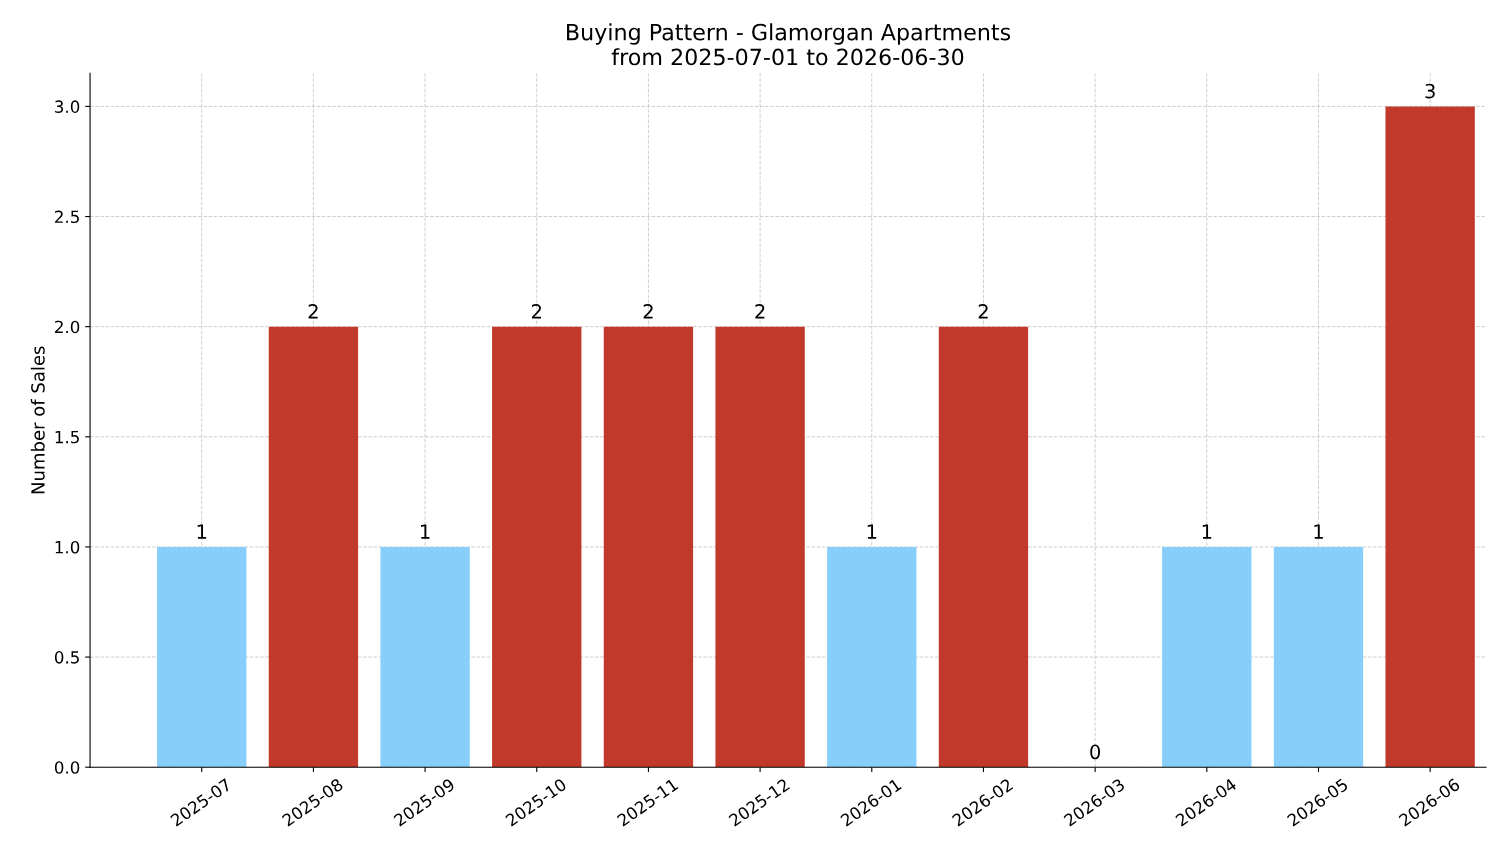 This screenshot has width=1501, height=863. Describe the element at coordinates (67, 327) in the screenshot. I see `y-tick-label: 2.0` at that location.